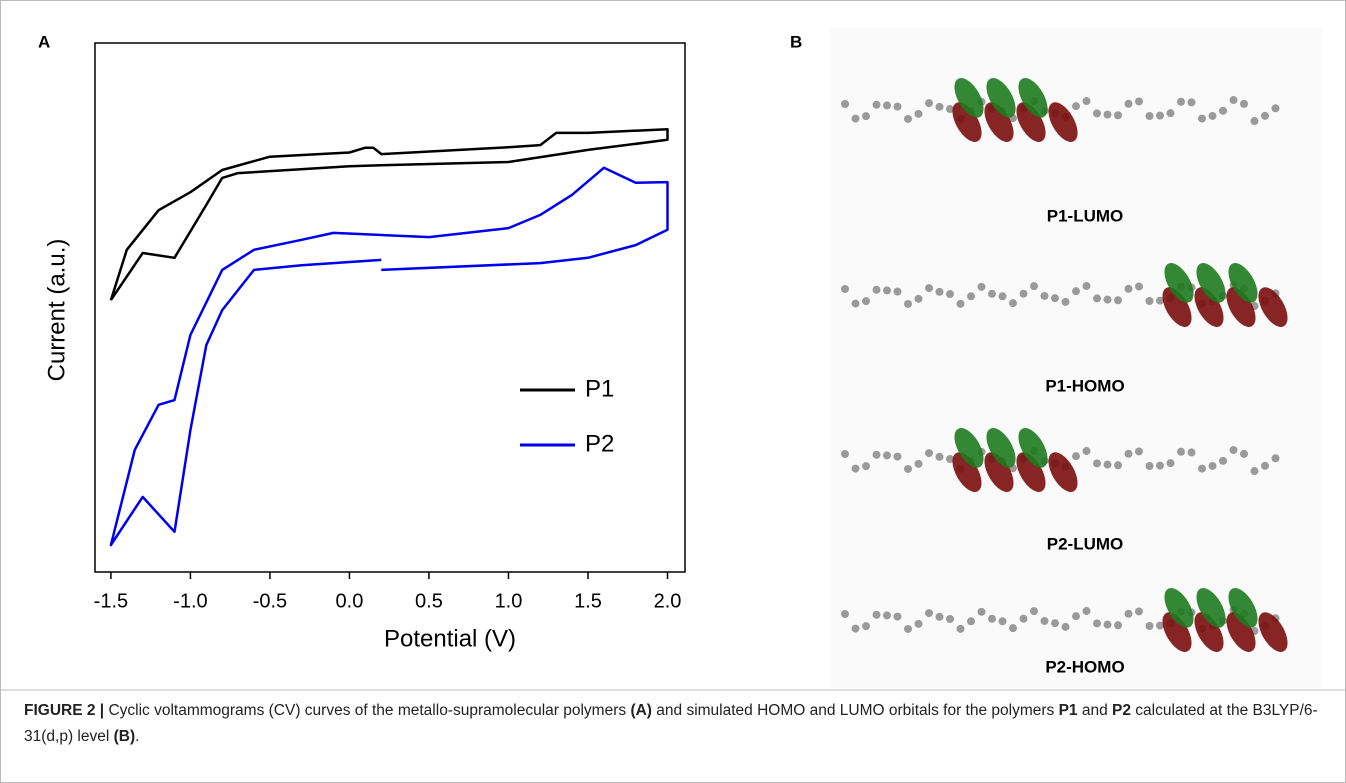 The image size is (1346, 783). I want to click on caption-run: (B), so click(124, 736).